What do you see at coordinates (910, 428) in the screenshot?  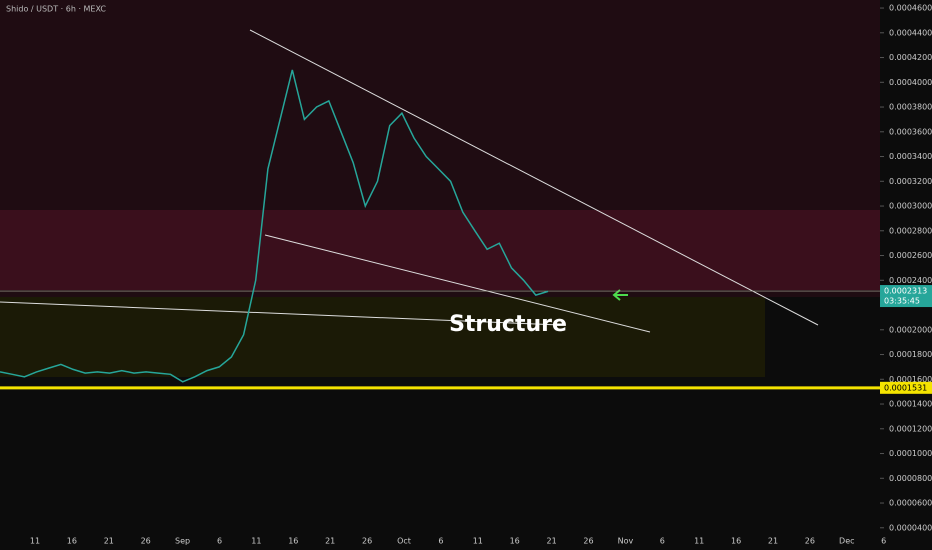 I see `y-tick-label: 0.0001200` at bounding box center [910, 428].